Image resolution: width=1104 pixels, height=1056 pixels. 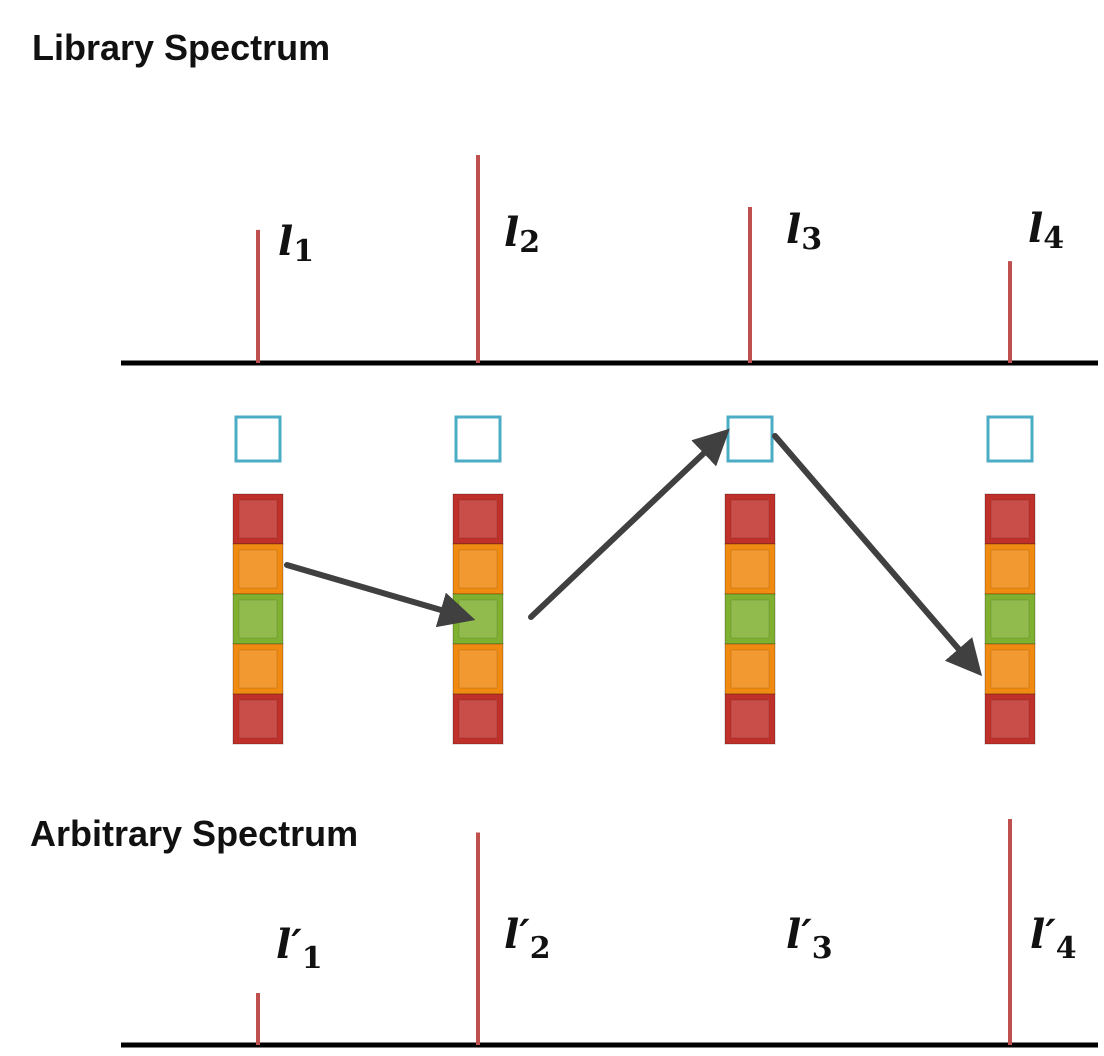 I want to click on library-spectrum-title: Library Spectrum, so click(x=181, y=47).